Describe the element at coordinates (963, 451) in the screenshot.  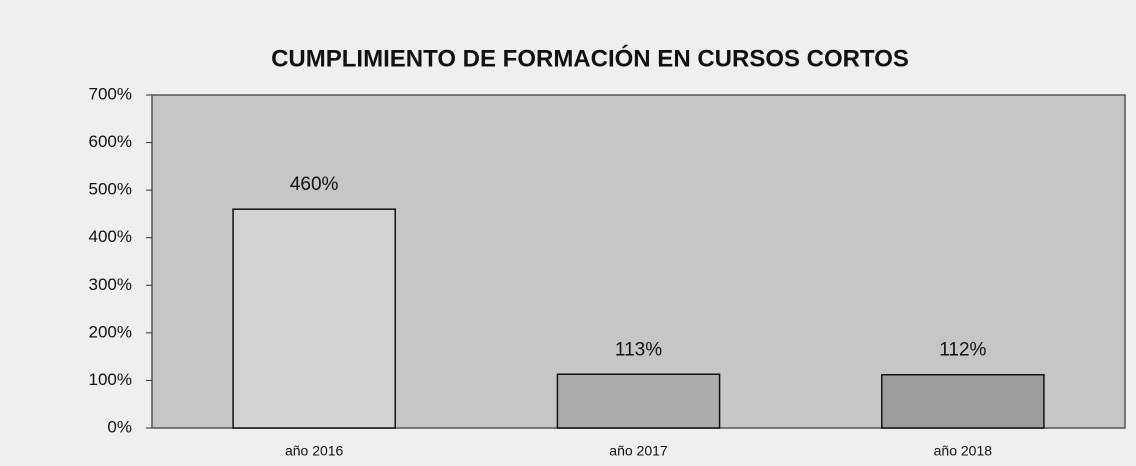
I see `x-tick-label: año 2018` at that location.